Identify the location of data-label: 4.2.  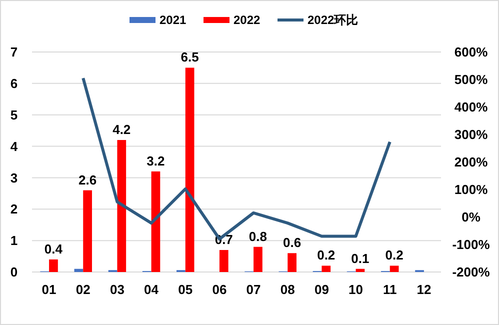
(121, 129).